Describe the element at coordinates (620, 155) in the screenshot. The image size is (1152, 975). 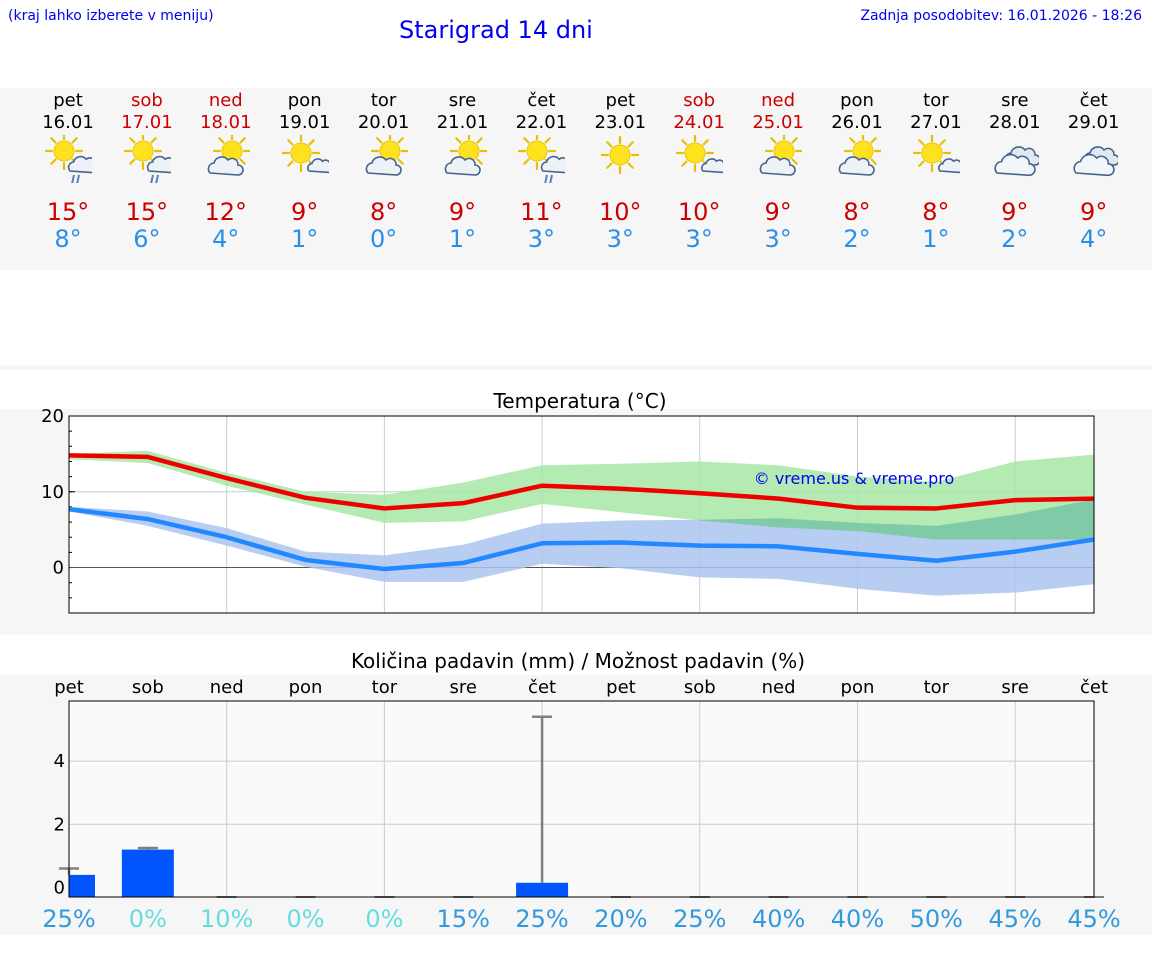
I see `sun-icon` at that location.